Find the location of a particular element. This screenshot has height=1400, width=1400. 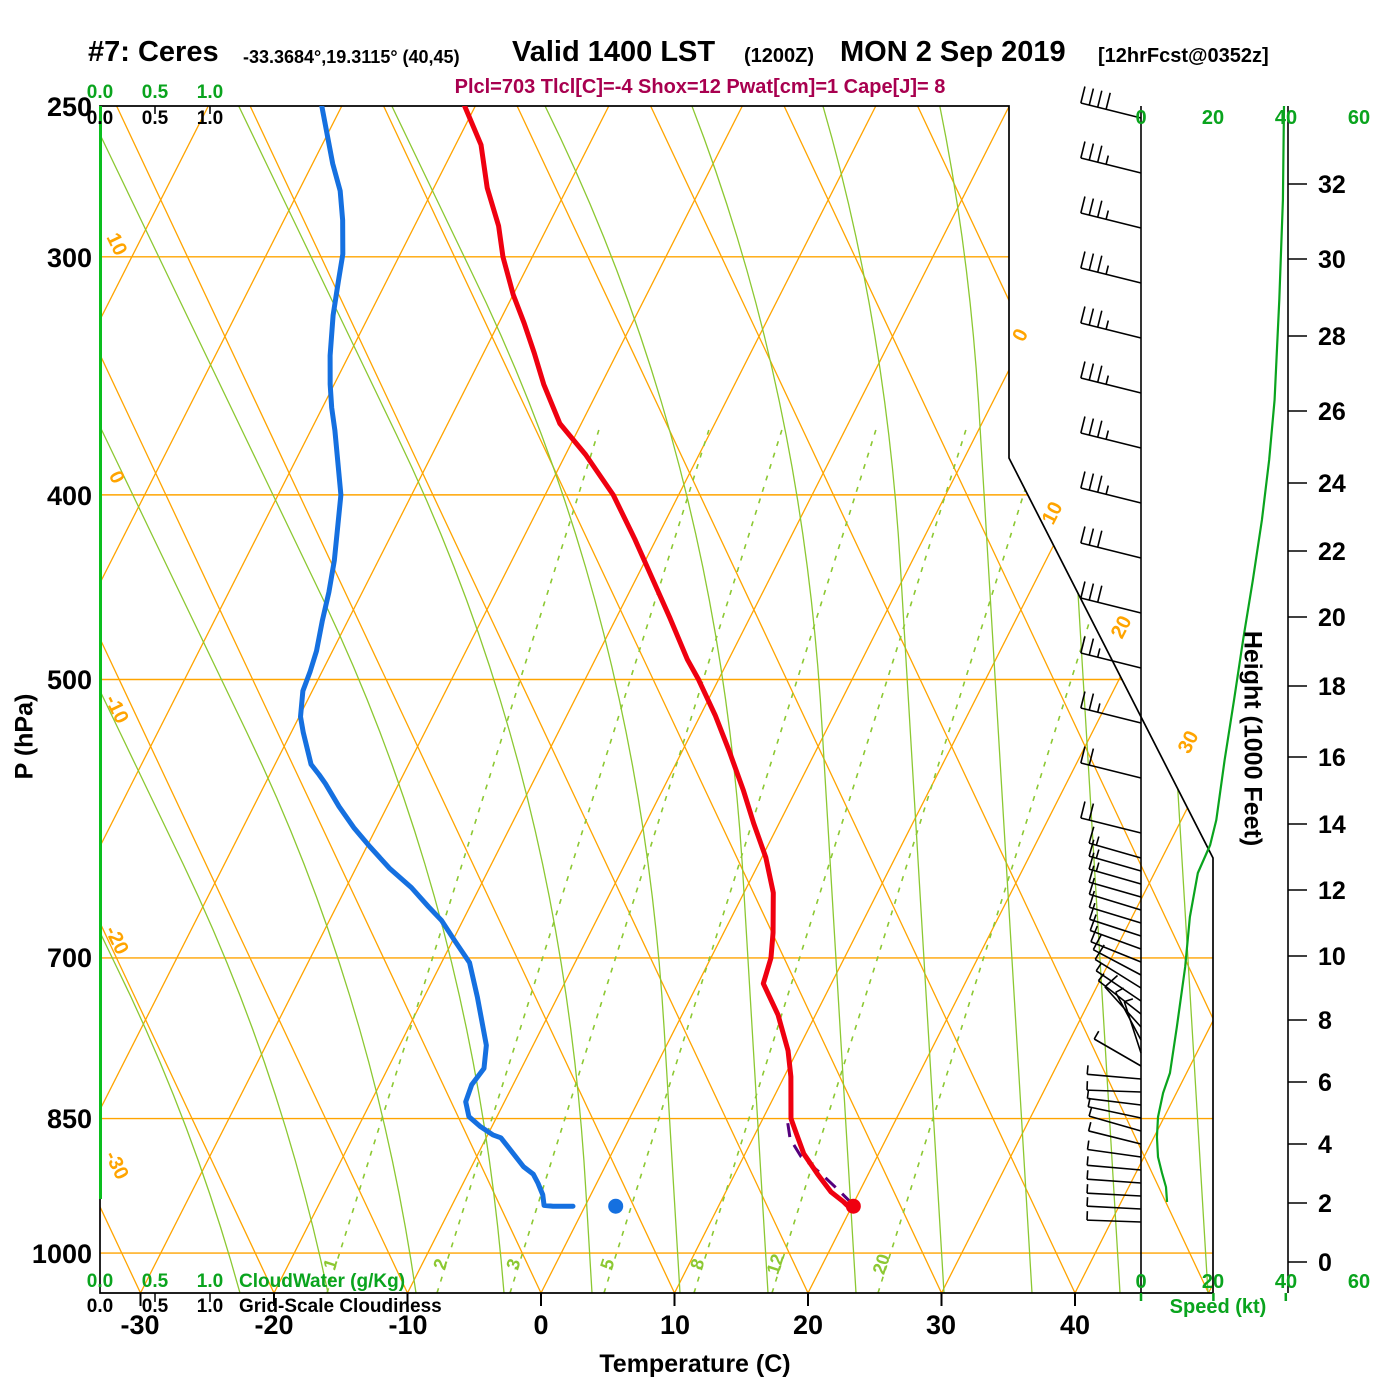

pressure-tick-300: 300 is located at coordinates (69, 258).